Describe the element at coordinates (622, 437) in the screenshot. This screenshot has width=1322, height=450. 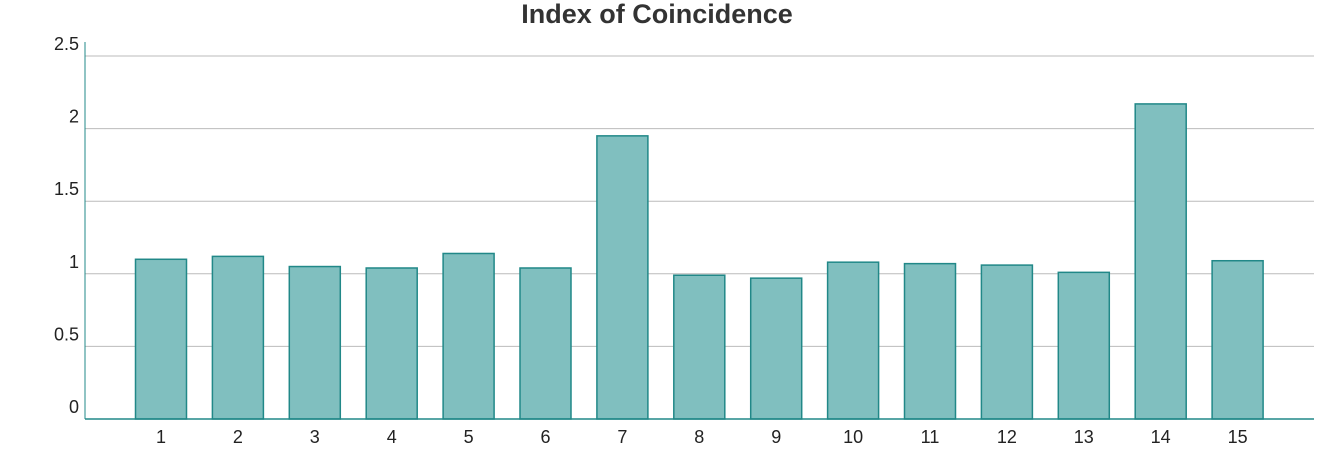
I see `x-tick-label: 7` at that location.